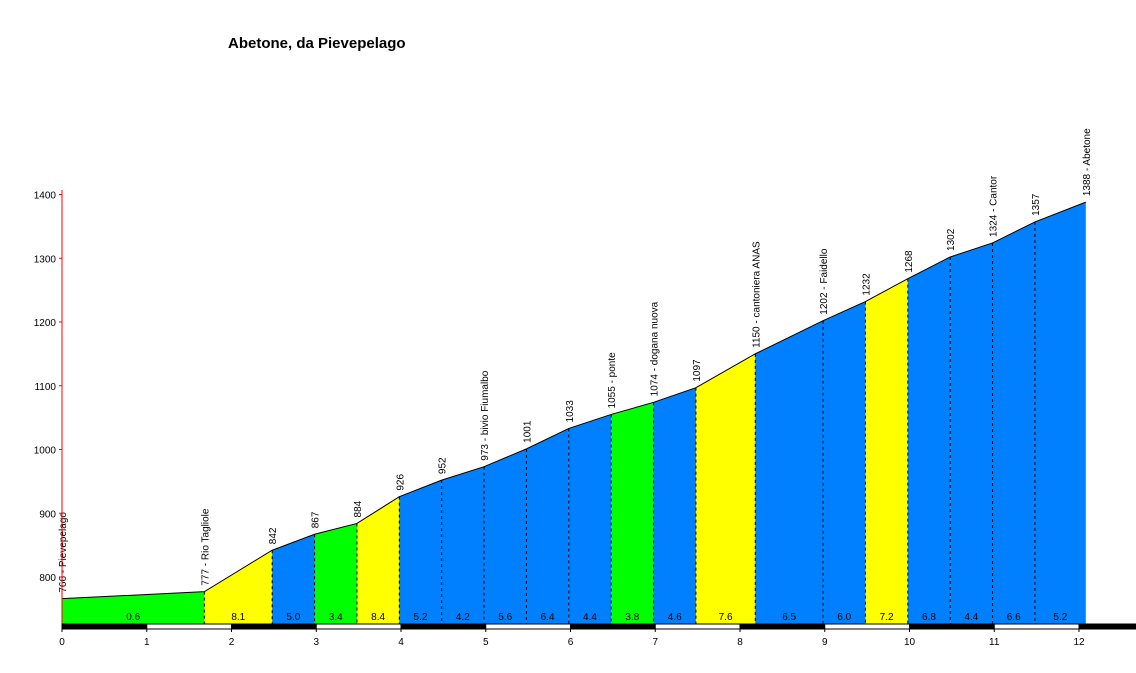 The width and height of the screenshot is (1136, 673). What do you see at coordinates (378, 617) in the screenshot?
I see `gradient-label: 8.4` at bounding box center [378, 617].